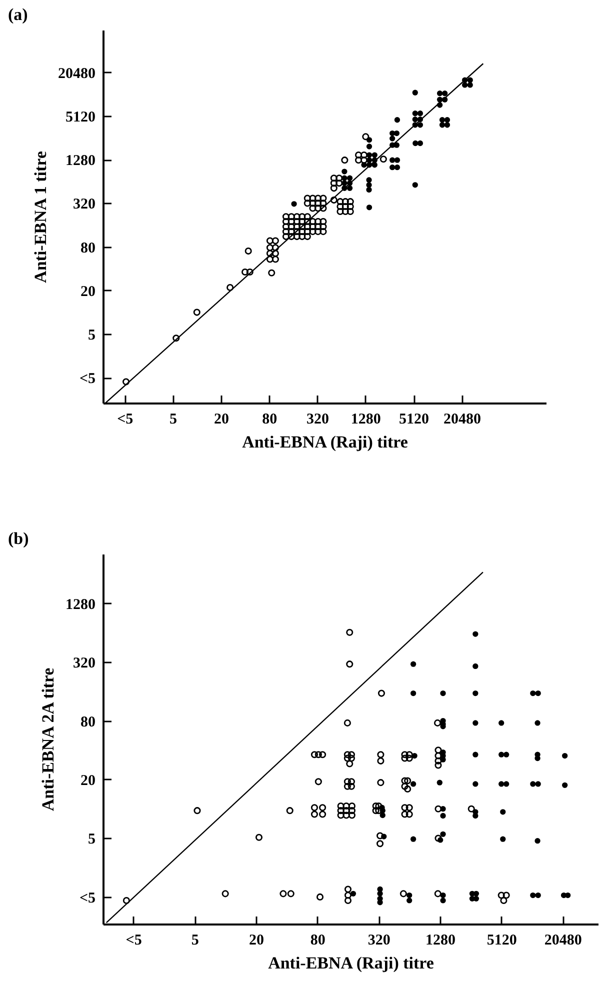  Describe the element at coordinates (81, 117) in the screenshot. I see `y-tick-label: 5120` at that location.